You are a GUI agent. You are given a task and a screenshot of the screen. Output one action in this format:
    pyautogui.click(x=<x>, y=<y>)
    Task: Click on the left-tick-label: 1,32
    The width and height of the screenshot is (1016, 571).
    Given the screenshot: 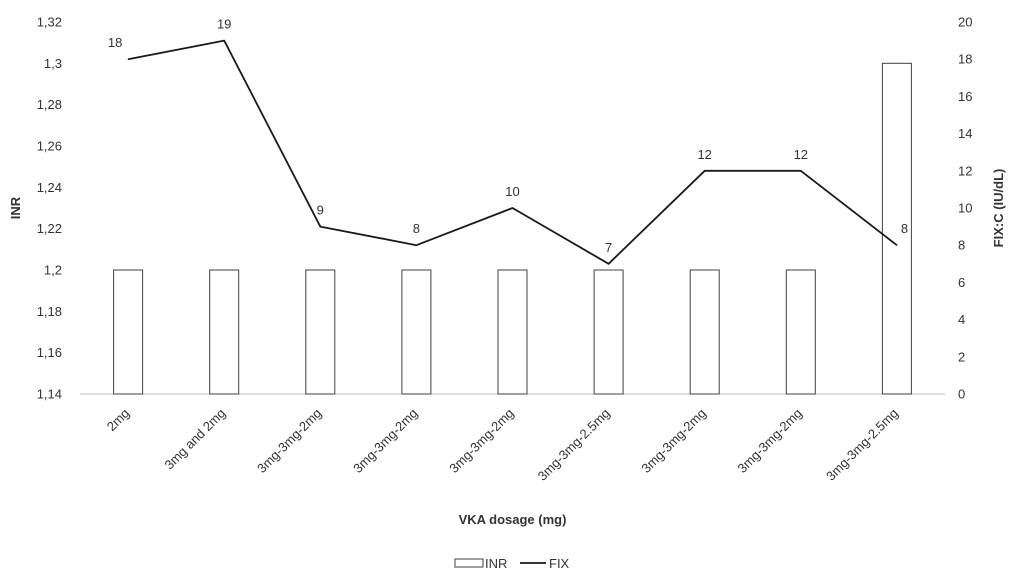 What is the action you would take?
    pyautogui.click(x=49, y=22)
    